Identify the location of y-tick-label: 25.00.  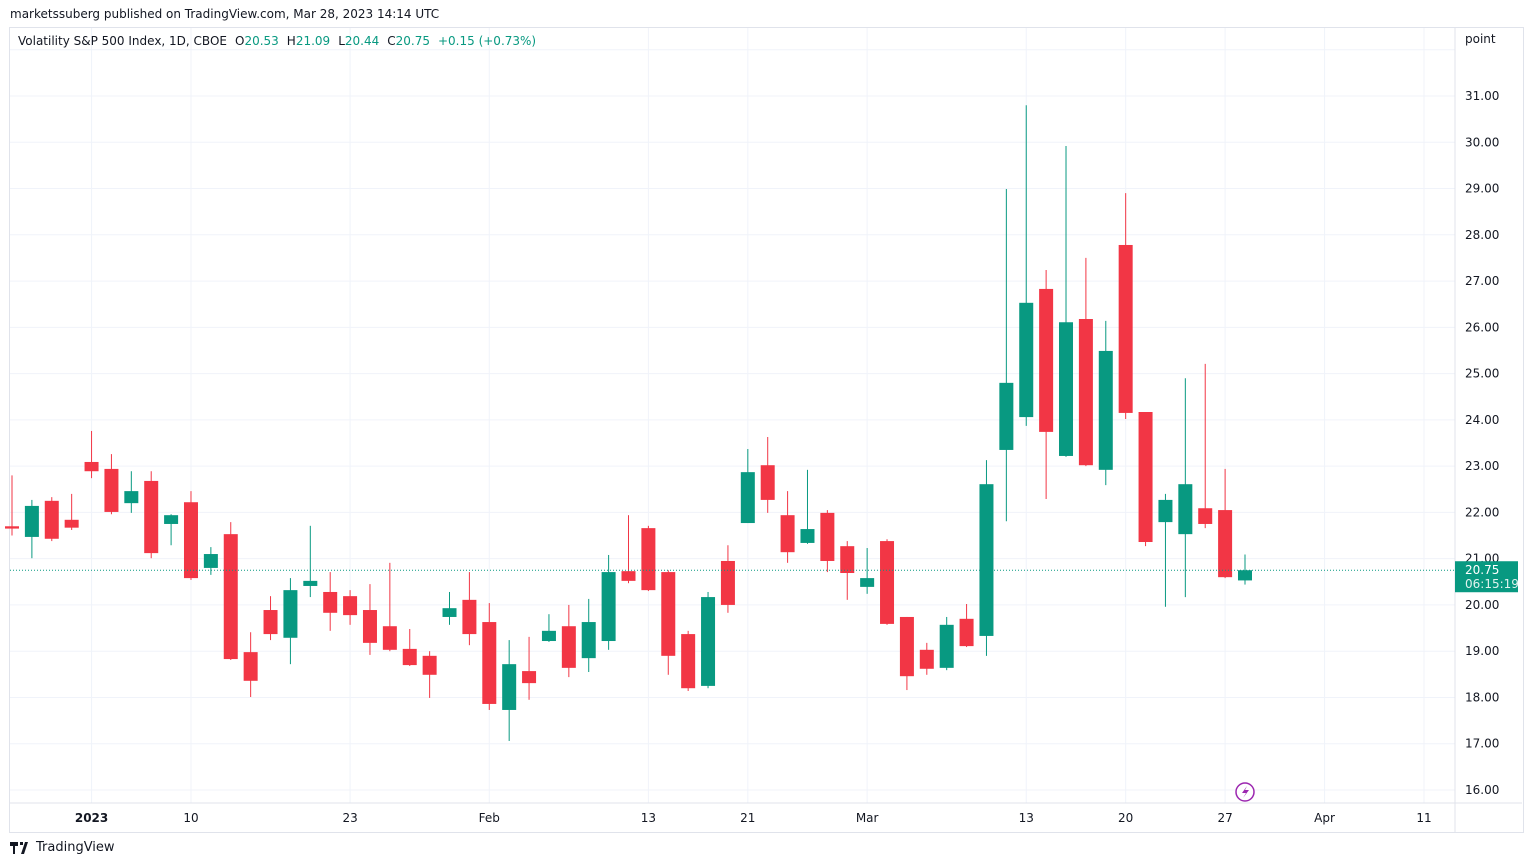
(1482, 374).